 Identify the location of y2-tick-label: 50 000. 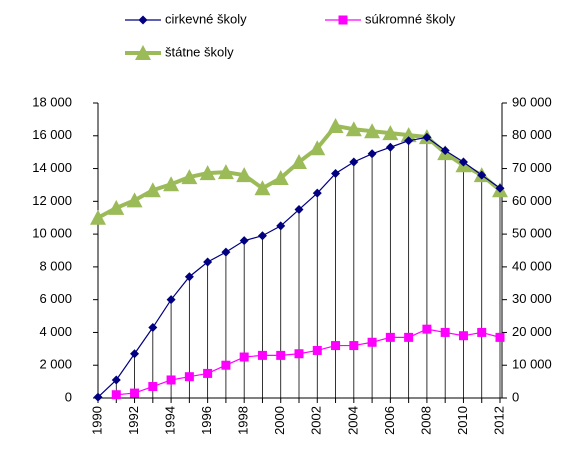
(532, 233).